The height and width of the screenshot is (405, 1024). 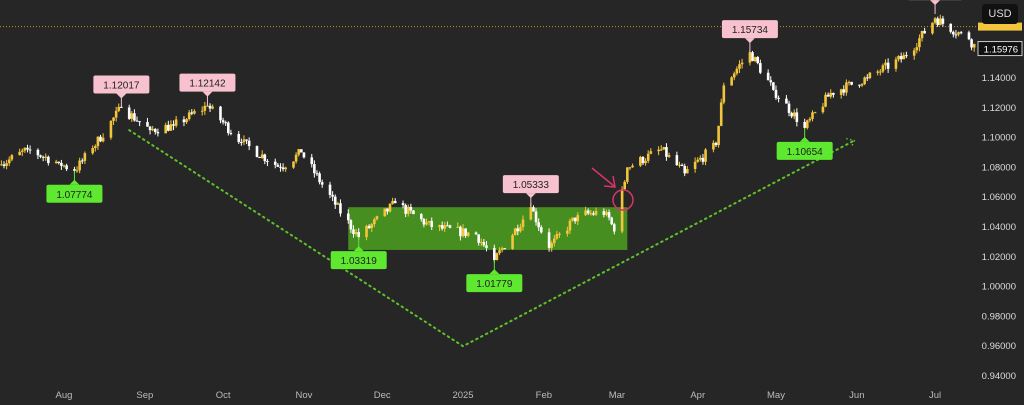 What do you see at coordinates (1000, 14) in the screenshot?
I see `currency-button: USD` at bounding box center [1000, 14].